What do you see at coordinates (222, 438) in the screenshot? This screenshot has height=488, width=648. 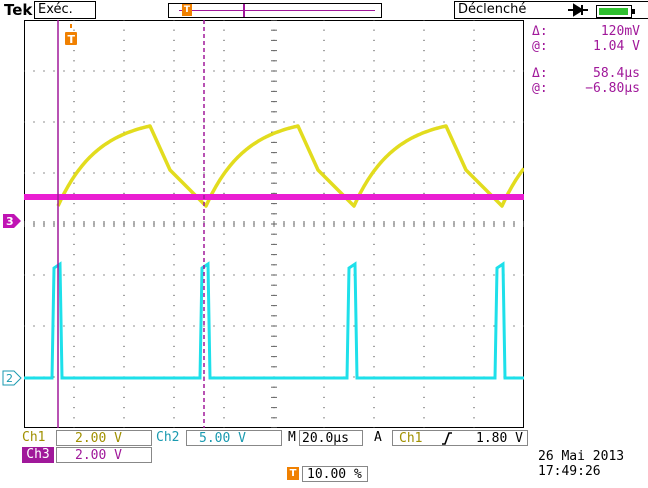 I see `ch2-scale-value: 5.00 V` at bounding box center [222, 438].